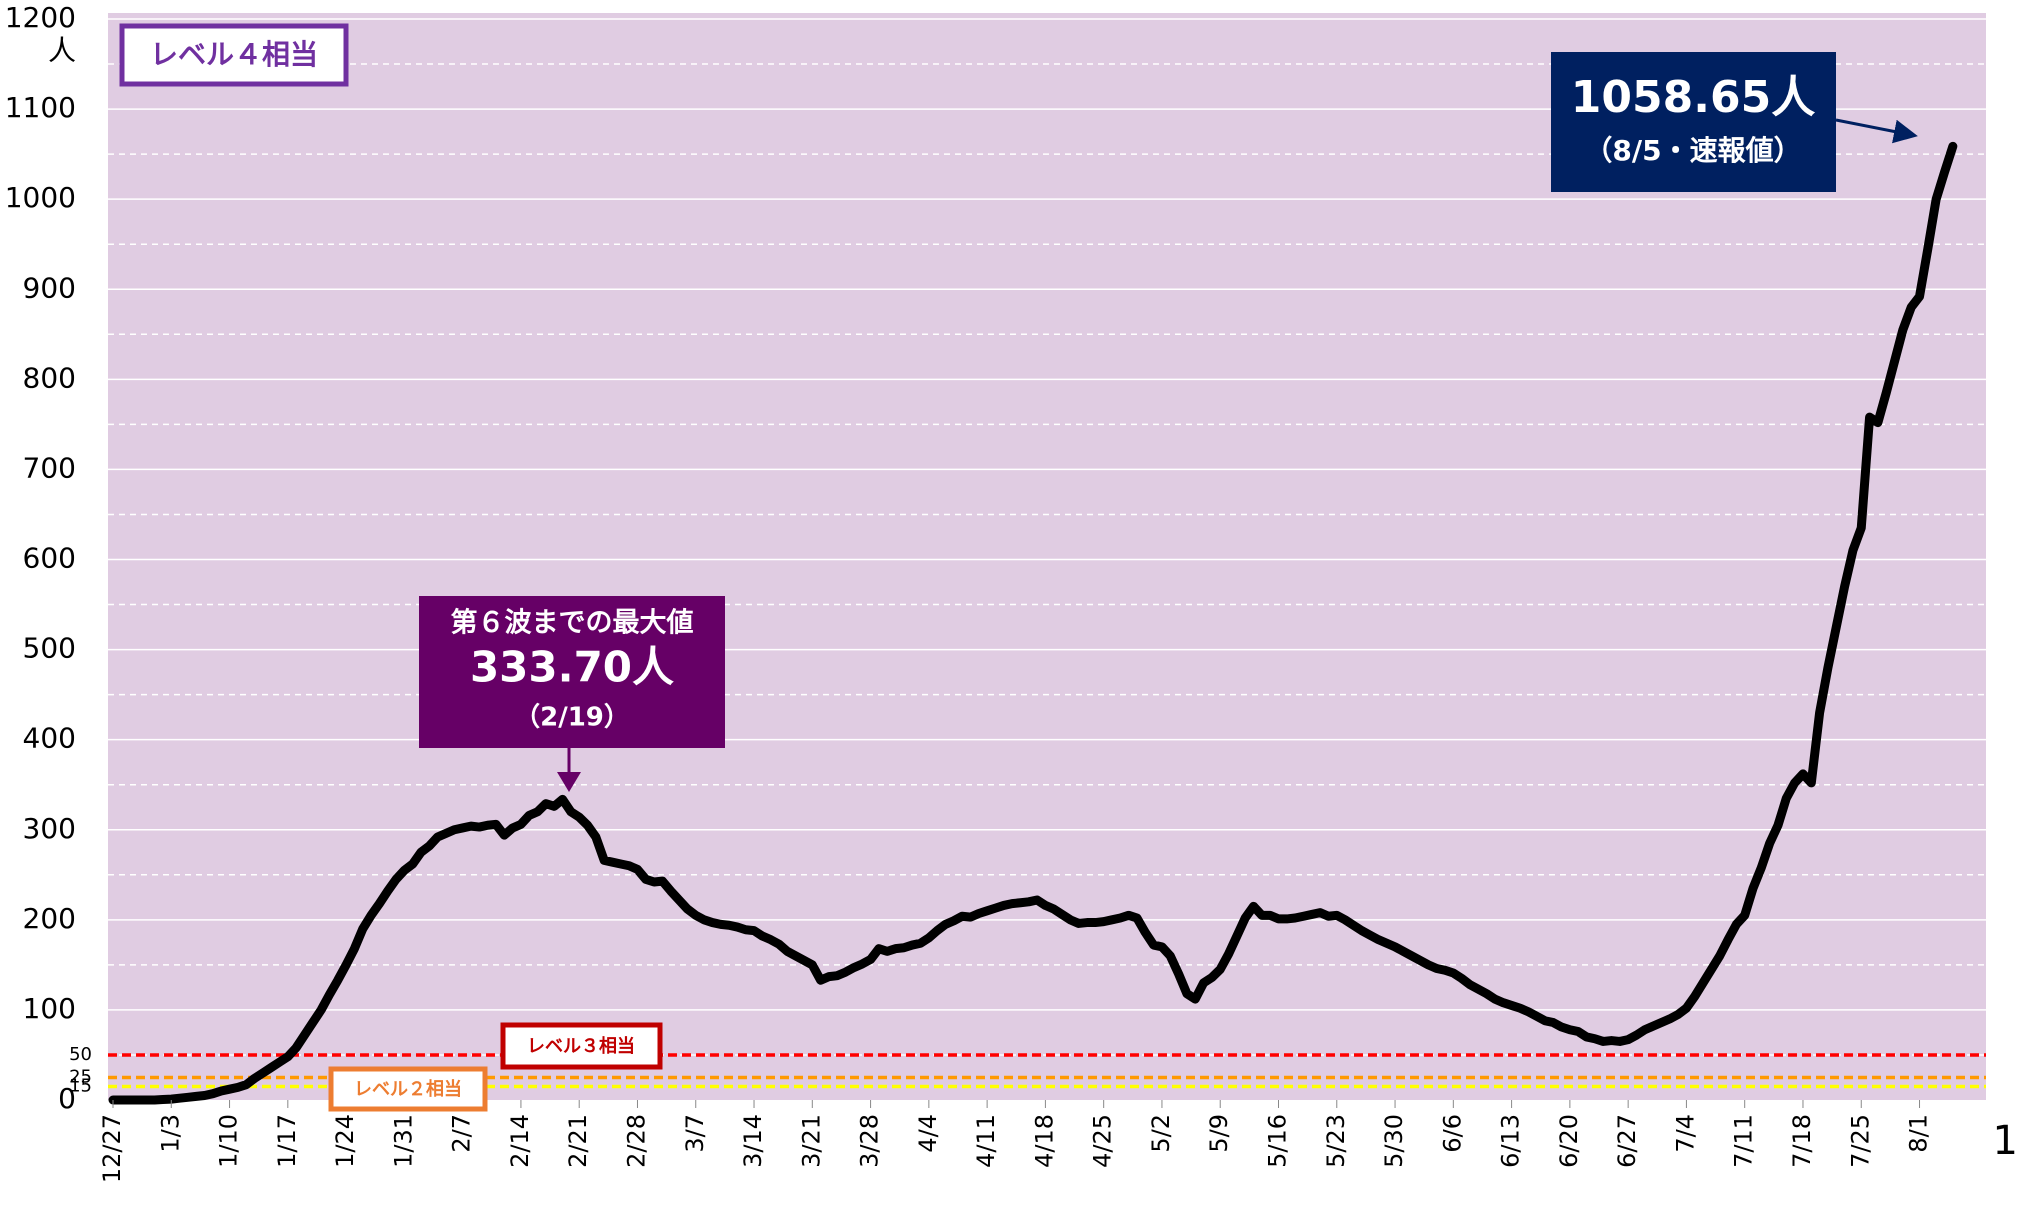 The height and width of the screenshot is (1205, 2022). I want to click on y-tick-label: 1100, so click(40, 107).